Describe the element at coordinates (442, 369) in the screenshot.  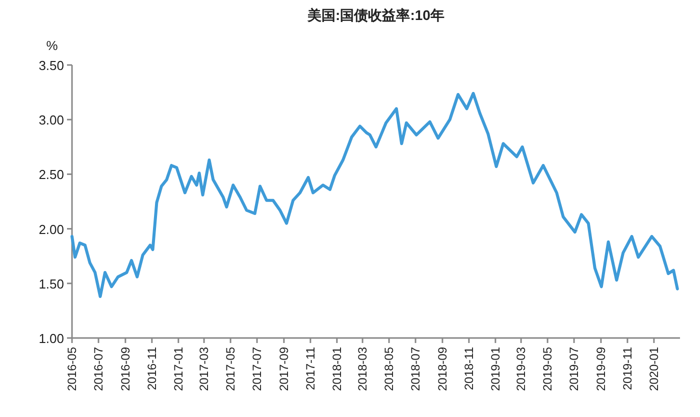
I see `x-tick-label: 2018-09` at that location.